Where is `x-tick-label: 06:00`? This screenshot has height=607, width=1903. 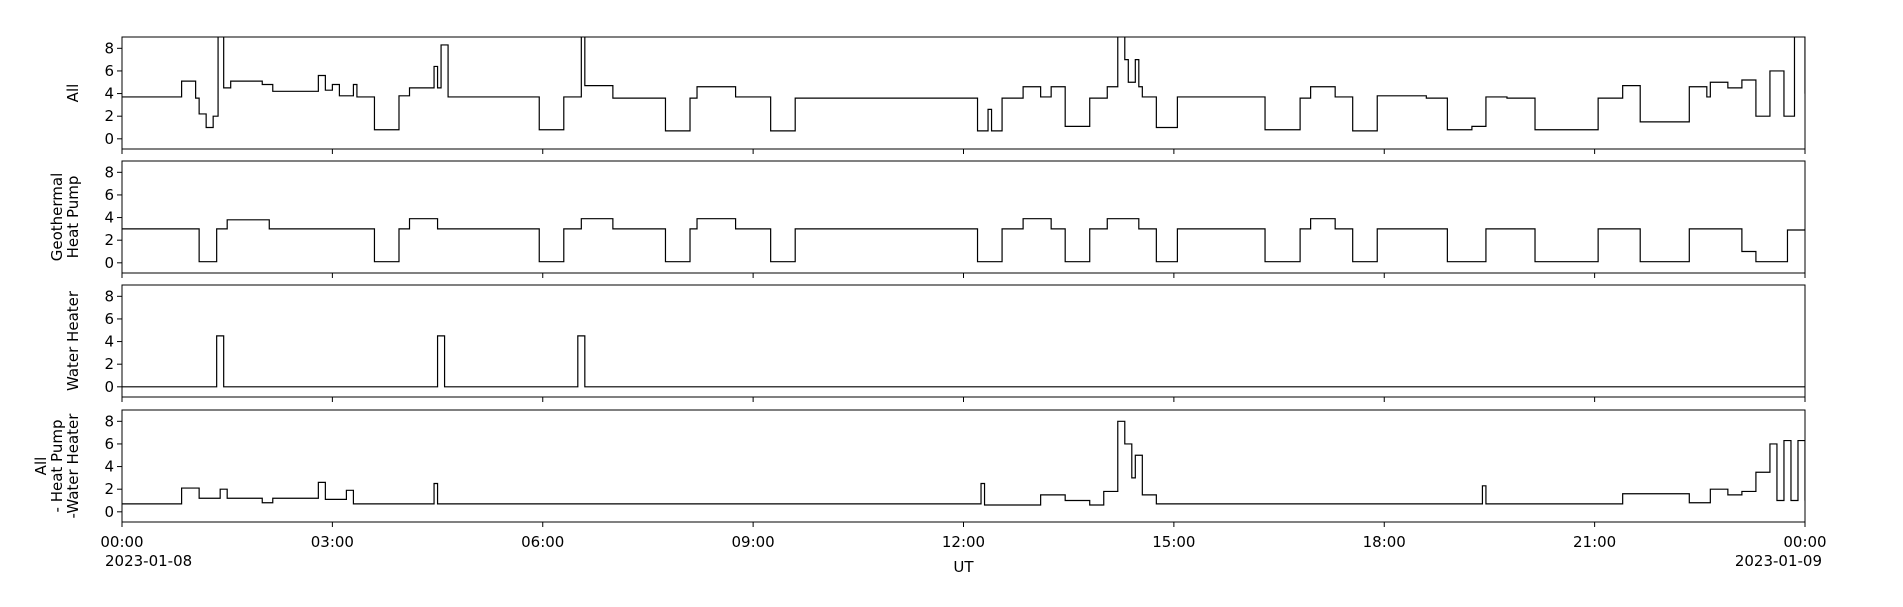 x-tick-label: 06:00 is located at coordinates (542, 542).